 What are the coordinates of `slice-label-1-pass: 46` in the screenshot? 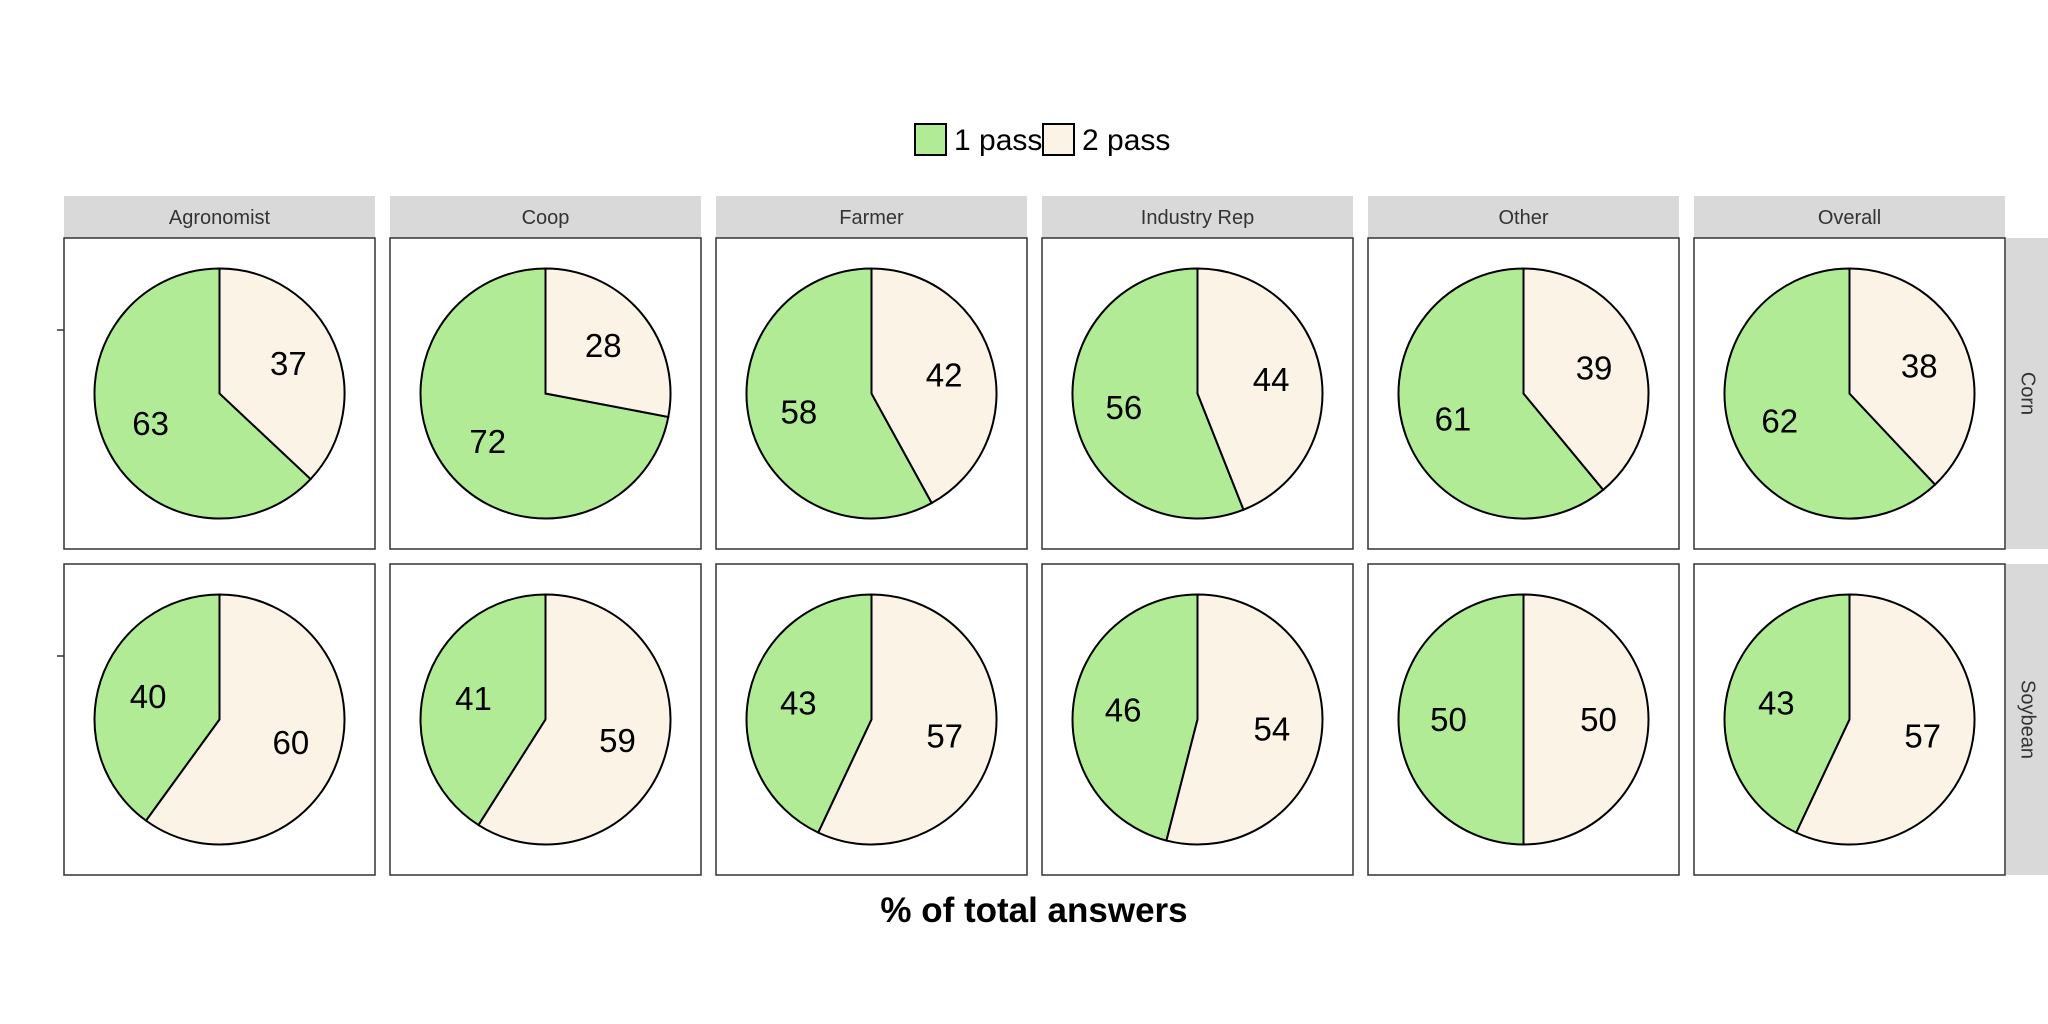 It's located at (1123, 710).